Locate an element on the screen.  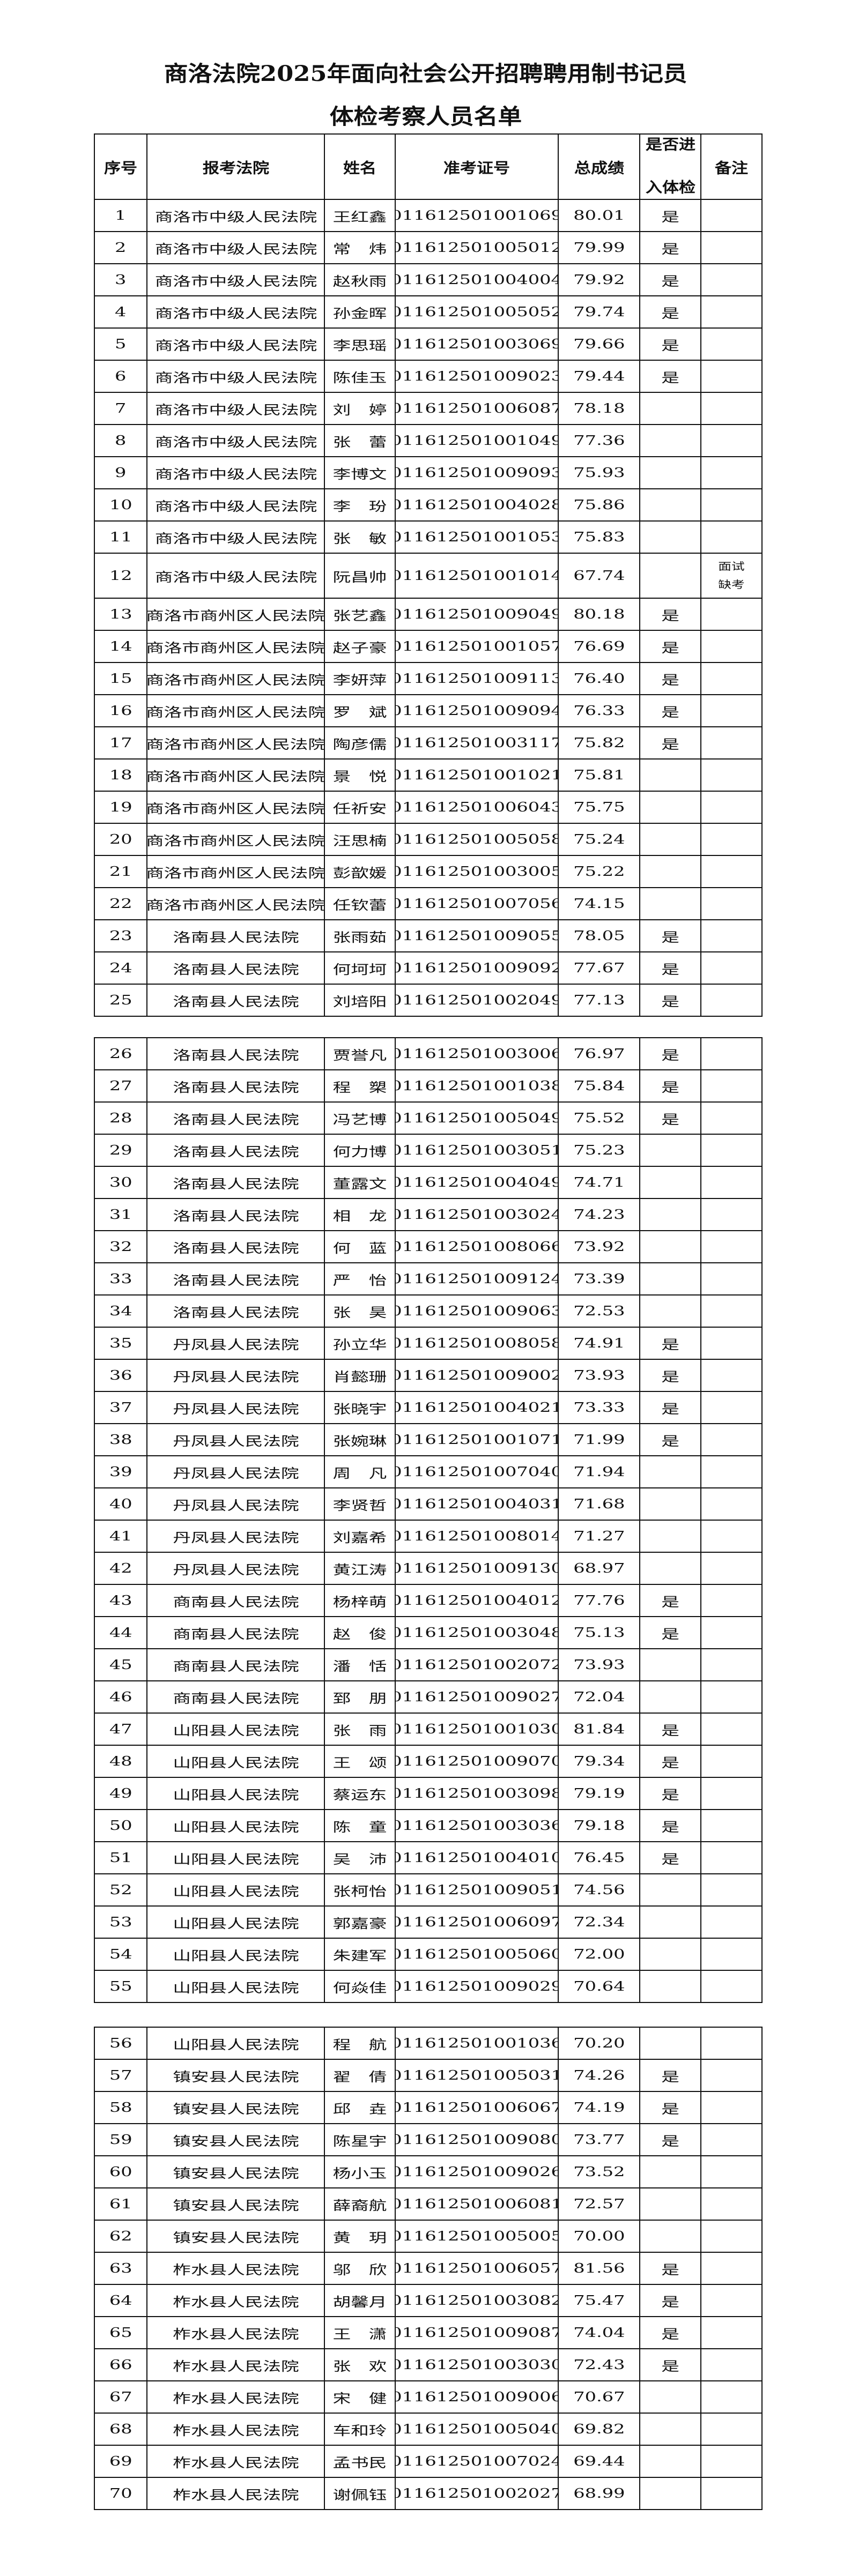
seq-text: 51 is located at coordinates (121, 1857).